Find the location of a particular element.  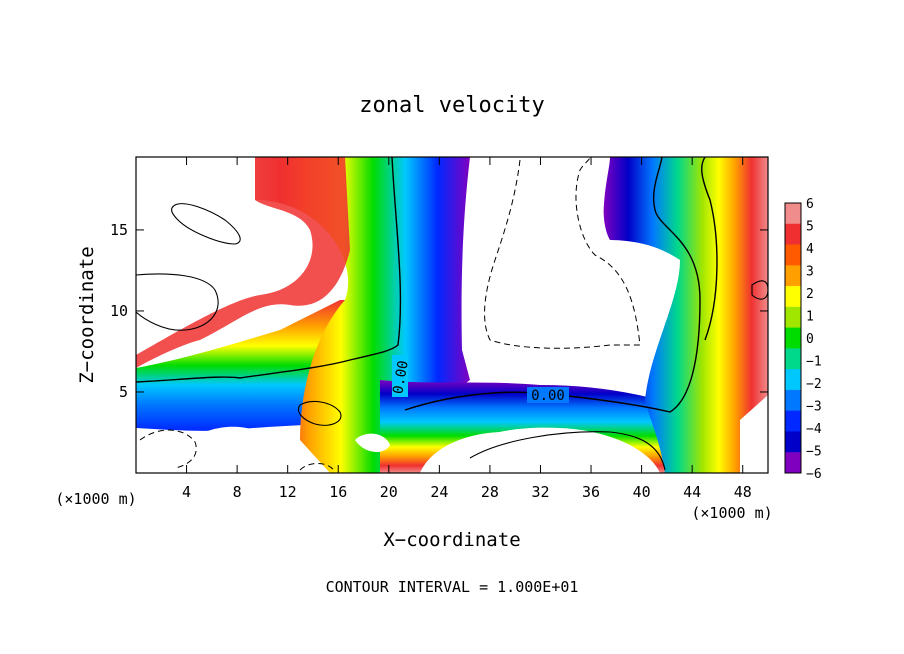

colorbar-tick-label: 1 is located at coordinates (810, 317).